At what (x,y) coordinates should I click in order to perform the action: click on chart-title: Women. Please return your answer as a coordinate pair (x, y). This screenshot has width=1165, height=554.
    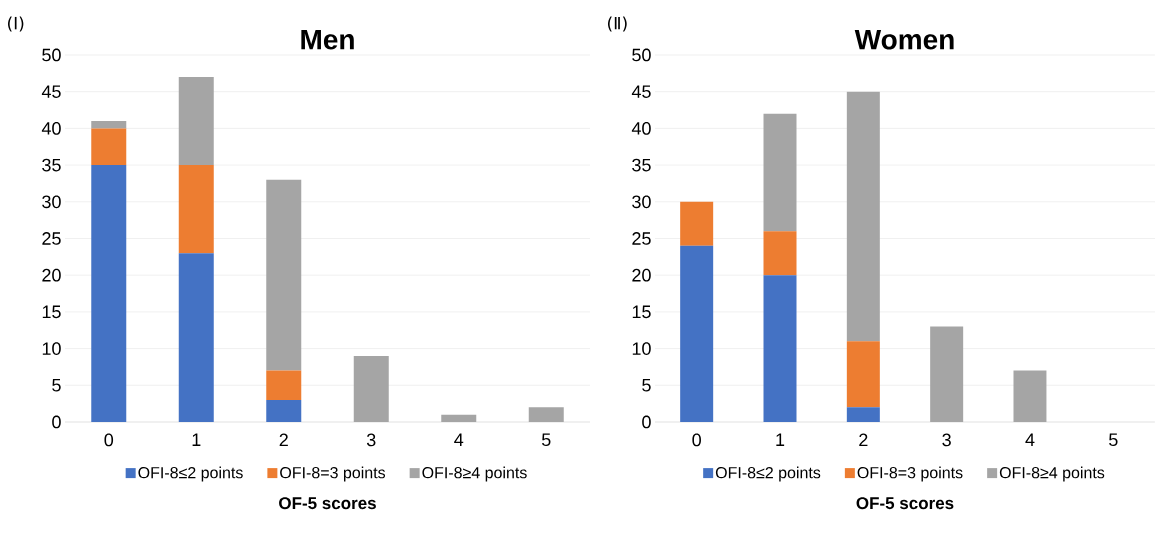
    Looking at the image, I should click on (904, 39).